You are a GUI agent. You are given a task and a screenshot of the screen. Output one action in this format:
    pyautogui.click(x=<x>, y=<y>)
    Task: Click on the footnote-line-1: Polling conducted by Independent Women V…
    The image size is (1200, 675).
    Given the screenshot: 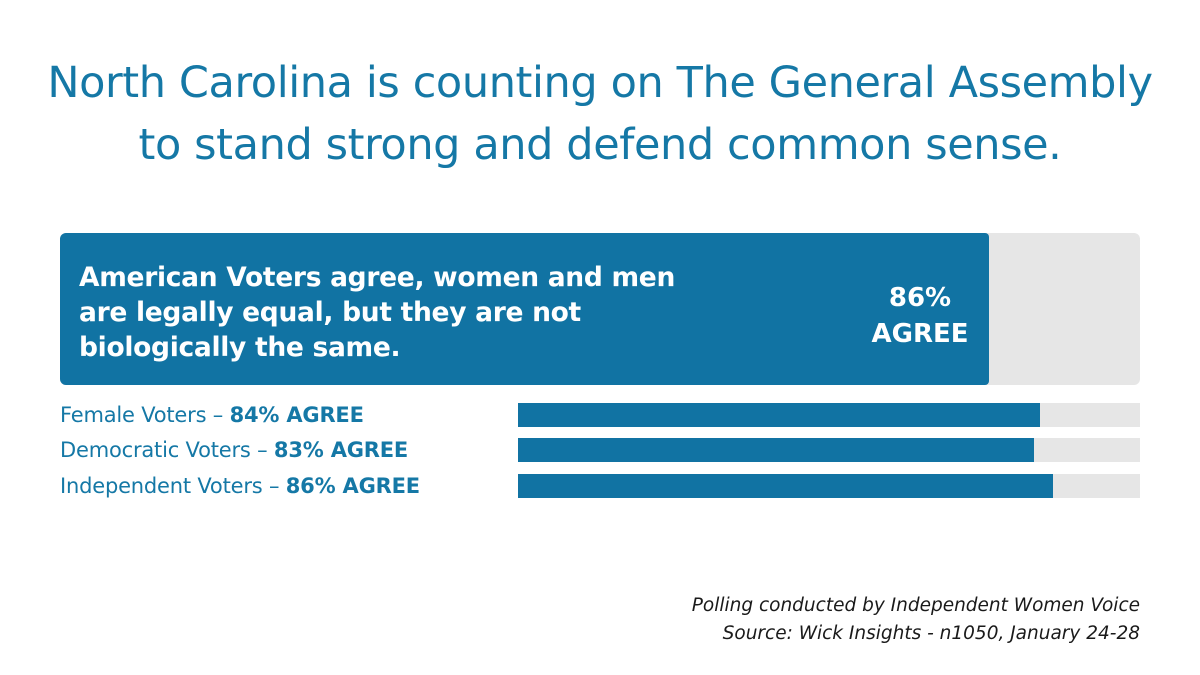 What is the action you would take?
    pyautogui.click(x=915, y=605)
    